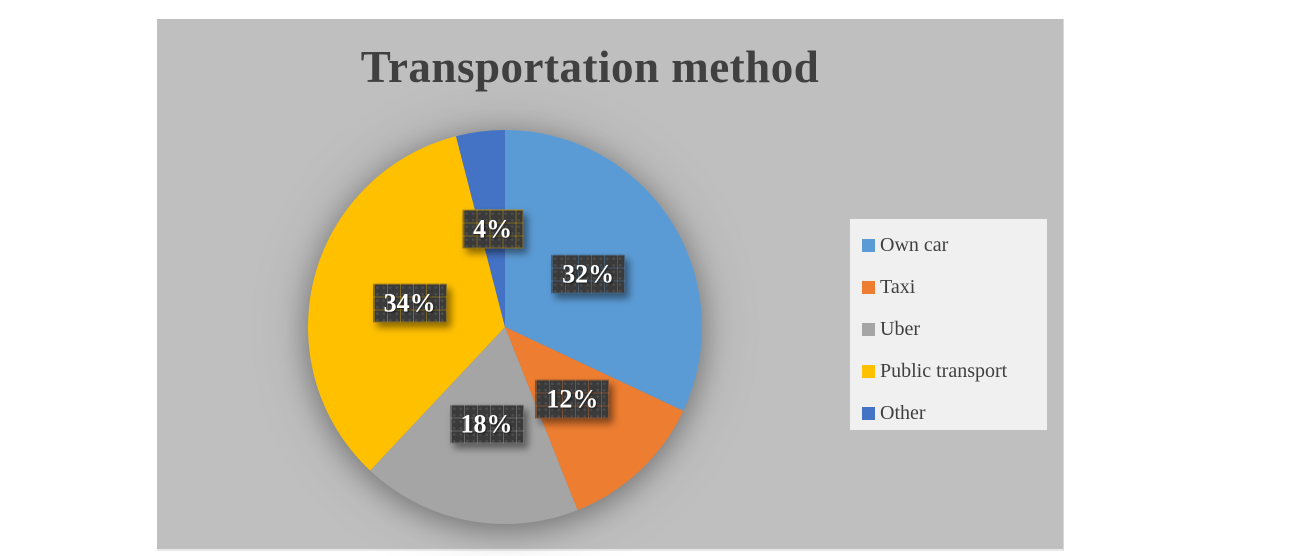 The width and height of the screenshot is (1302, 556). I want to click on legend-item-own-car: Own car, so click(954, 245).